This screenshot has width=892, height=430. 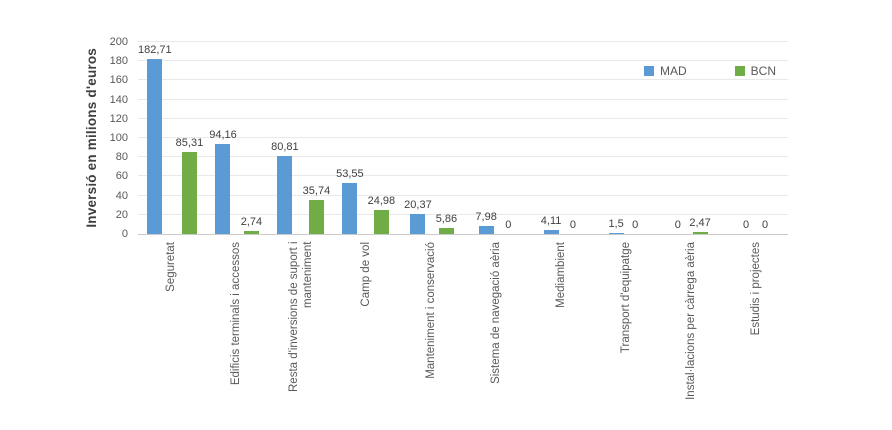 I want to click on bar-group: 0 2,47, so click(x=690, y=138).